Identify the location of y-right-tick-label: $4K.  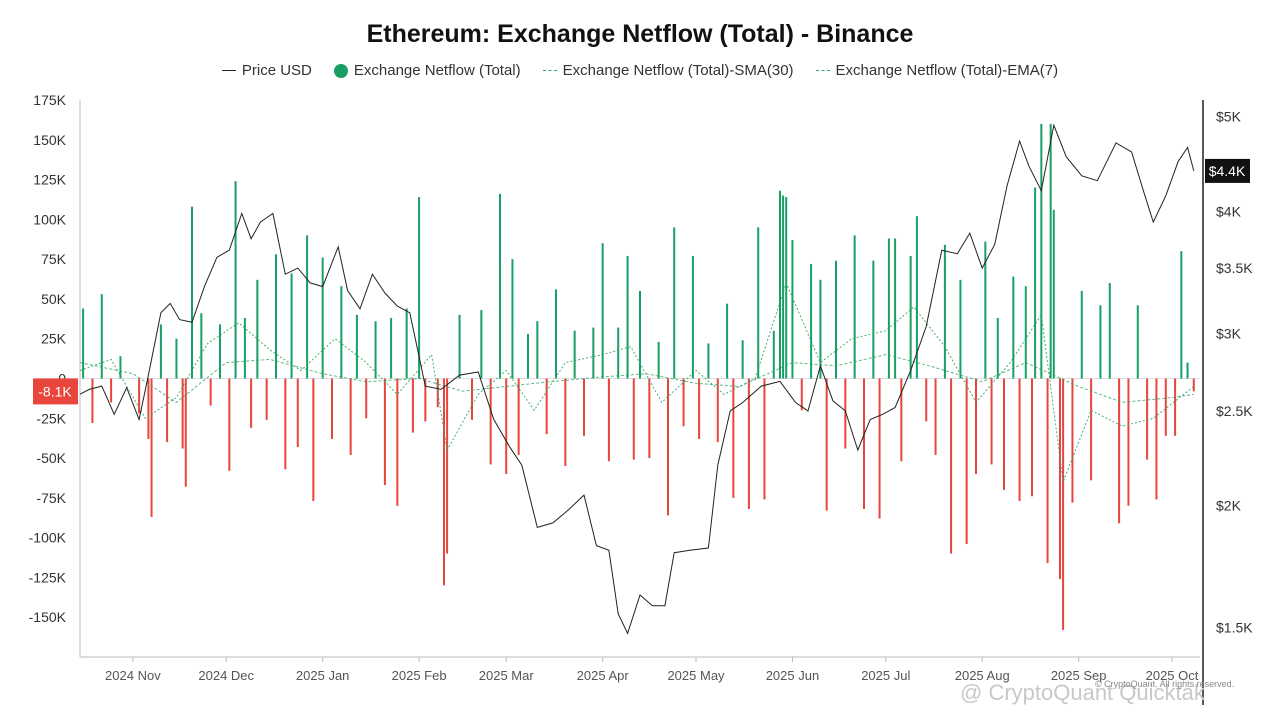
(1229, 211).